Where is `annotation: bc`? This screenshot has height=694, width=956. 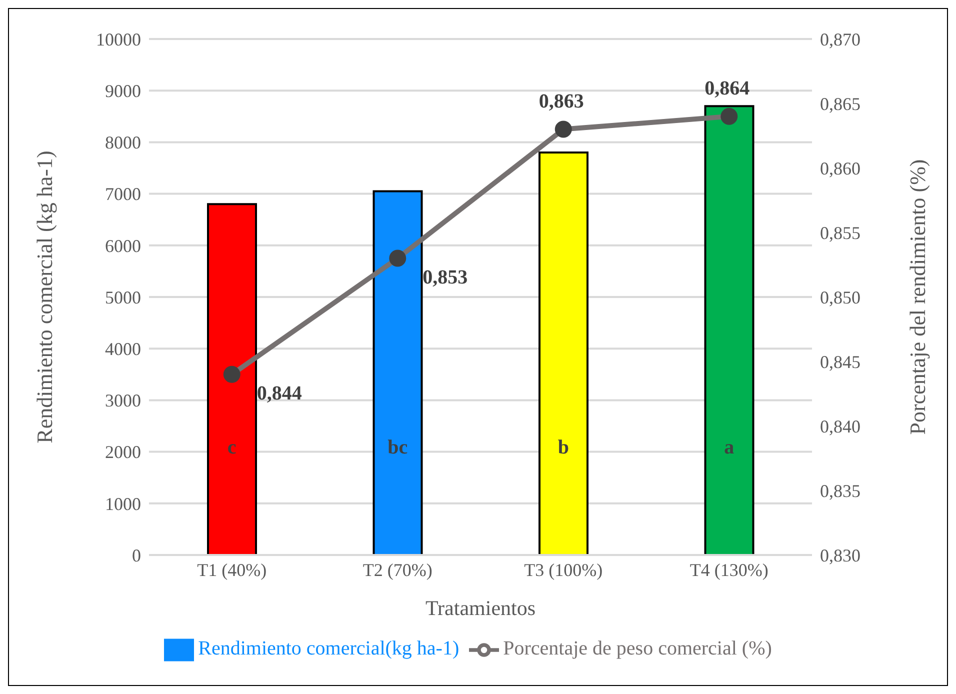
annotation: bc is located at coordinates (398, 447).